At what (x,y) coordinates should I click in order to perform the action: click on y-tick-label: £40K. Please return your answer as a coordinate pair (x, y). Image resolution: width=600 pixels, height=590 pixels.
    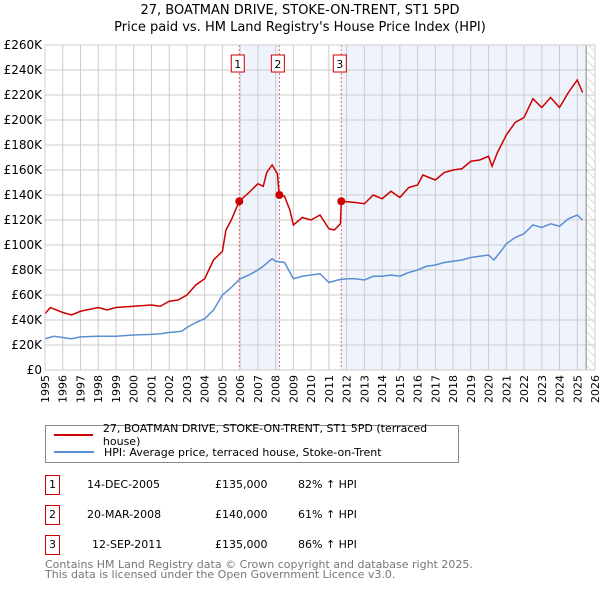
    Looking at the image, I should click on (27, 320).